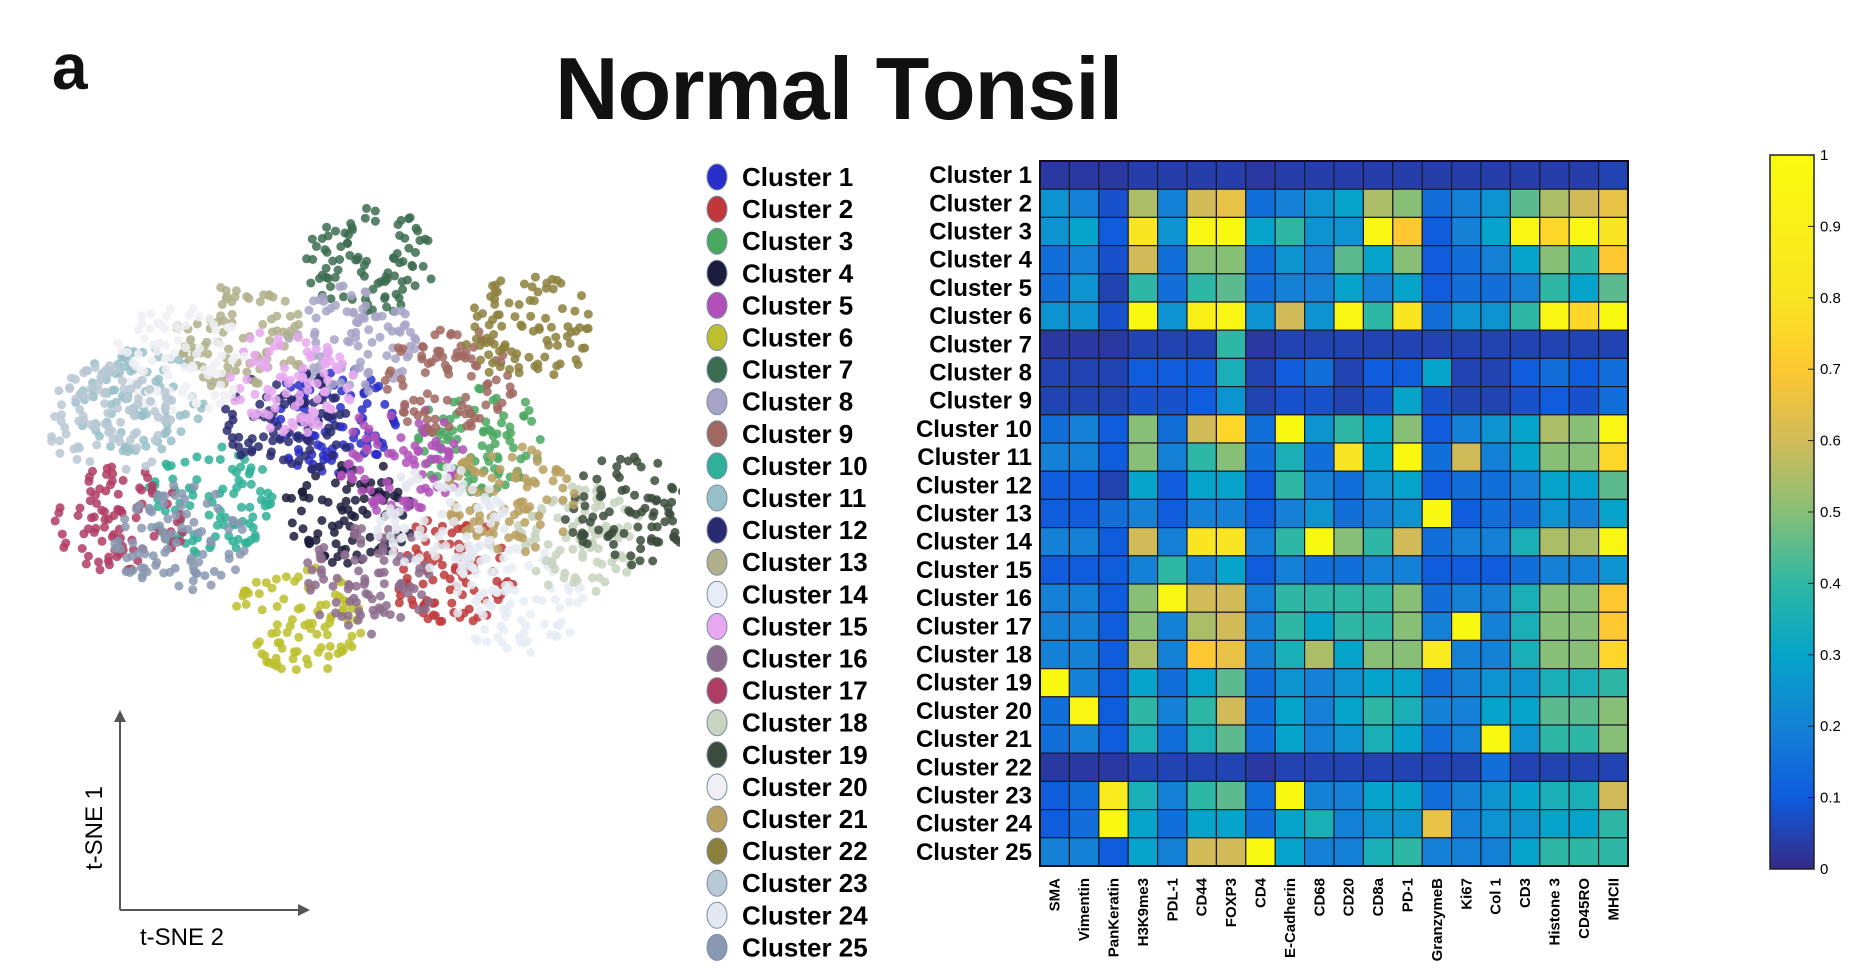  I want to click on heatmap-column-label: CD44, so click(1202, 896).